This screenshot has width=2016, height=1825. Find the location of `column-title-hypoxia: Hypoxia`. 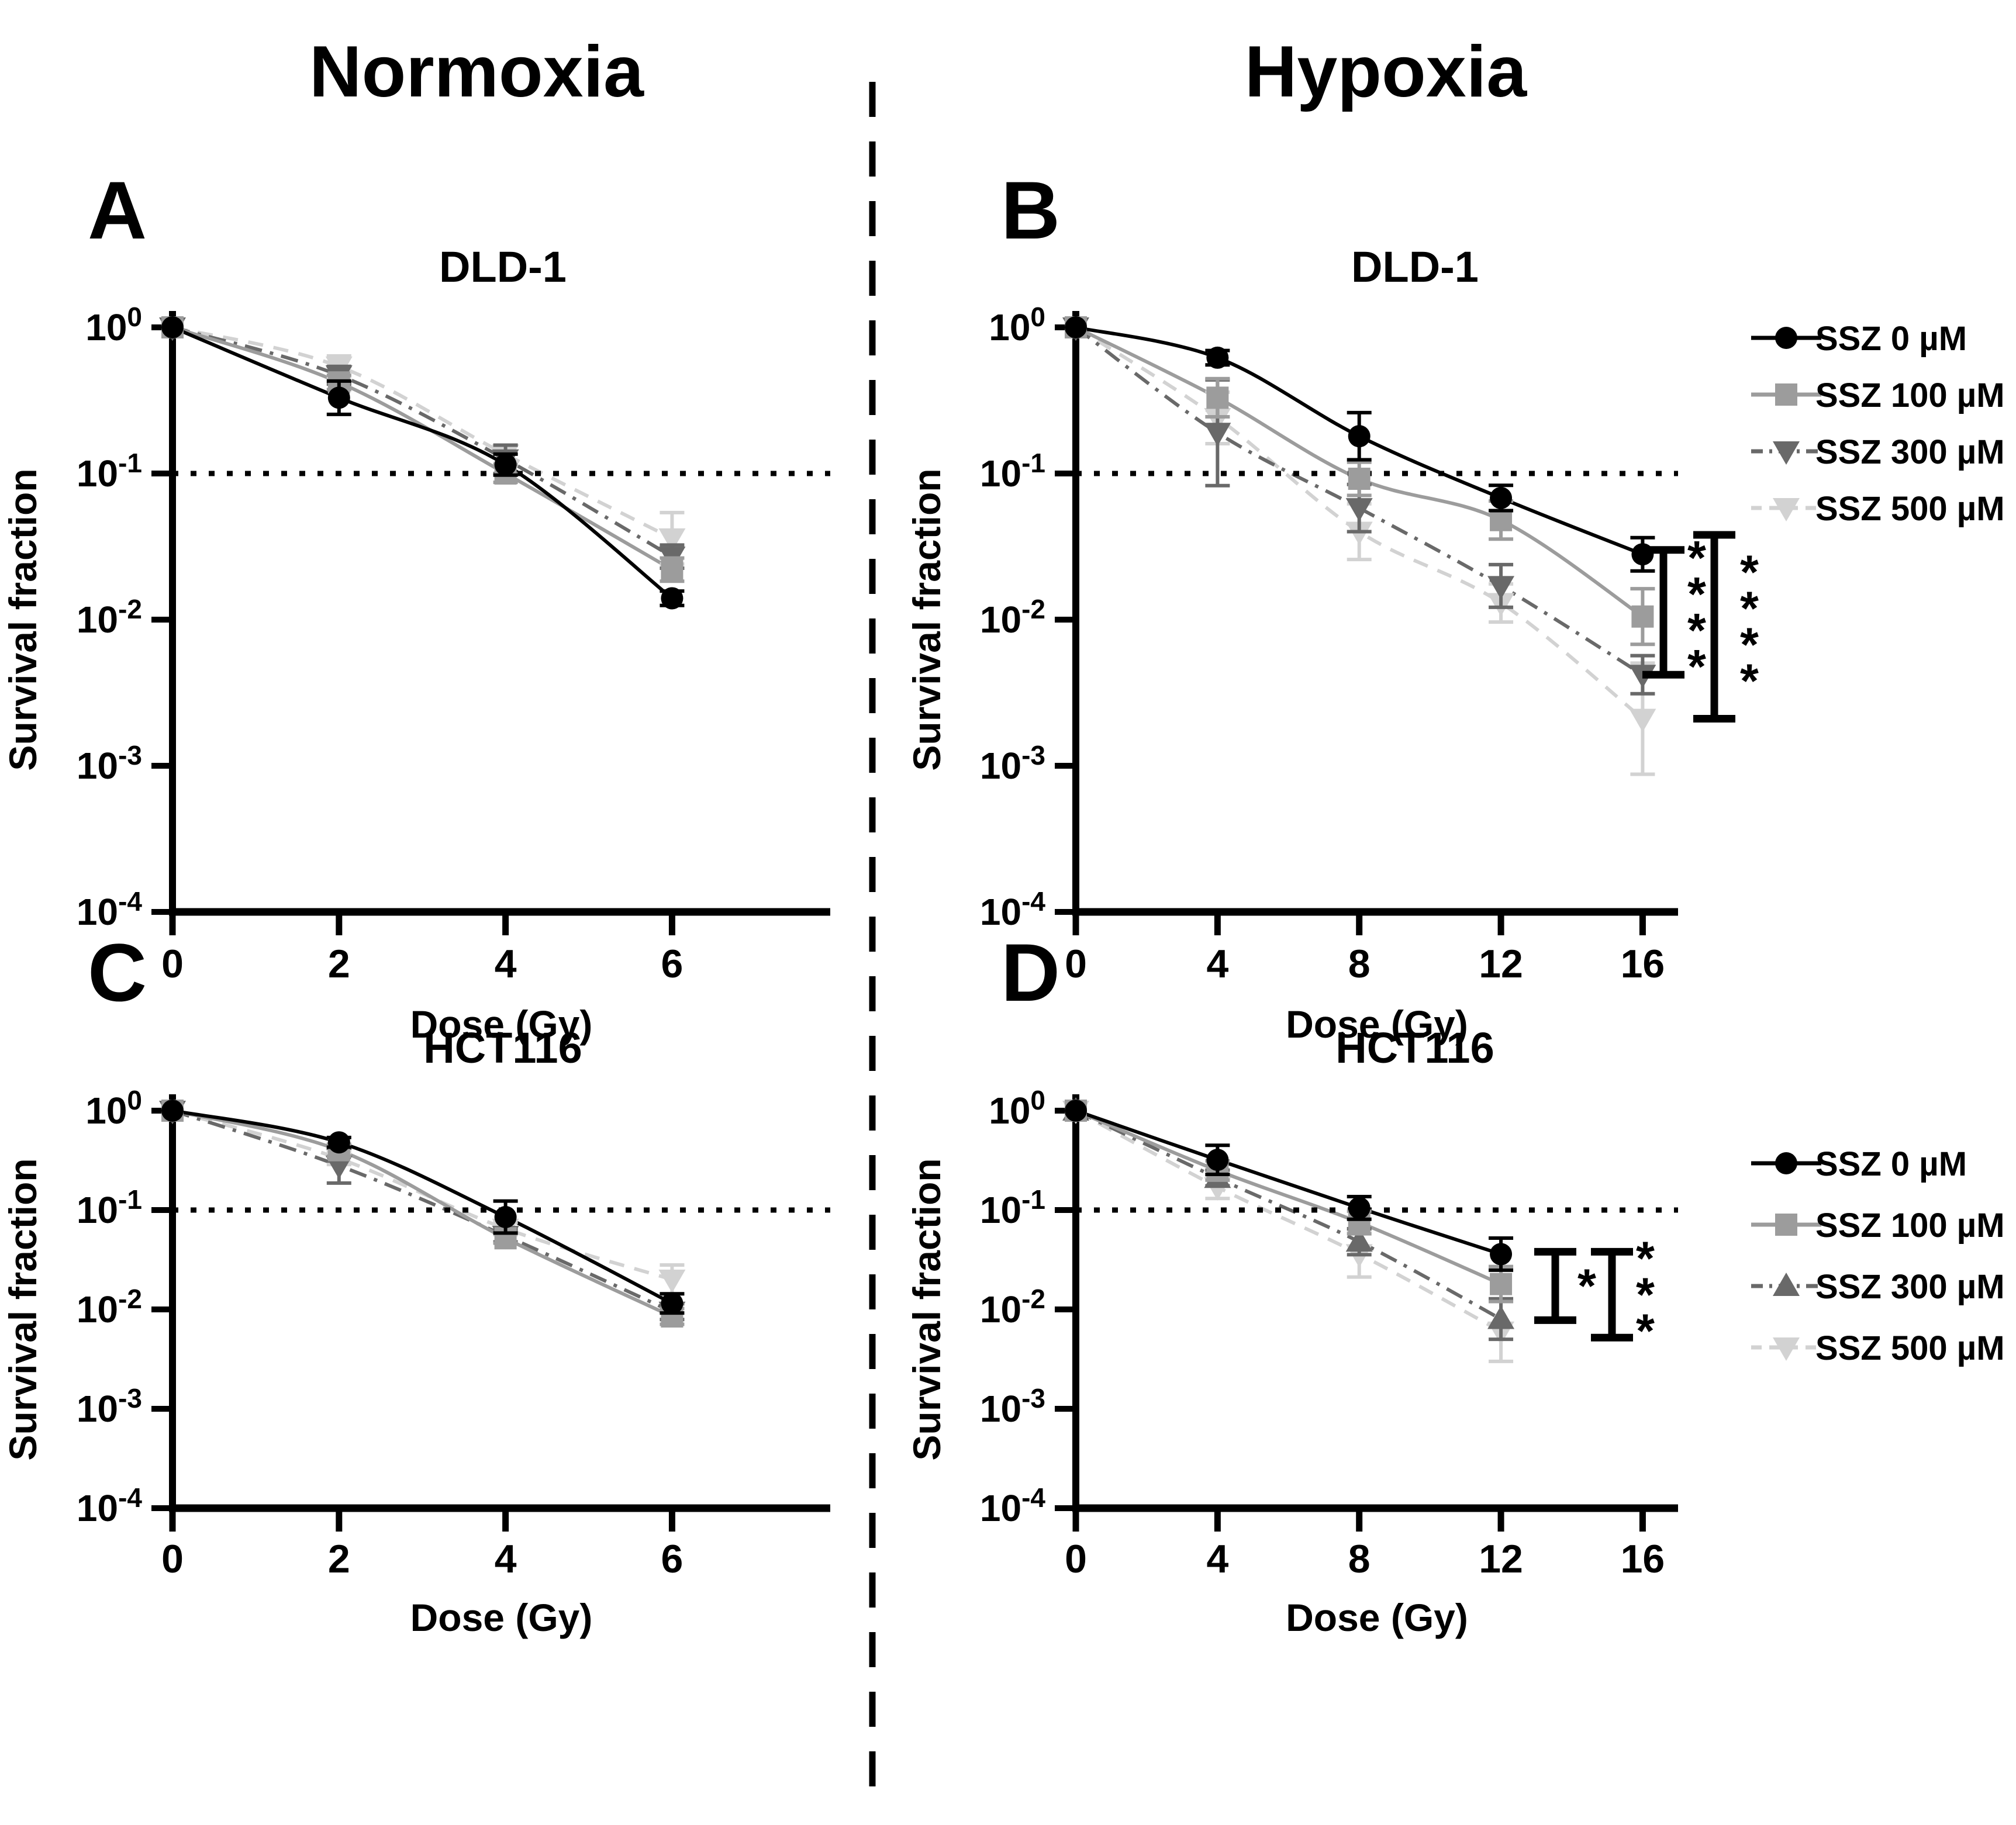

column-title-hypoxia: Hypoxia is located at coordinates (1386, 72).